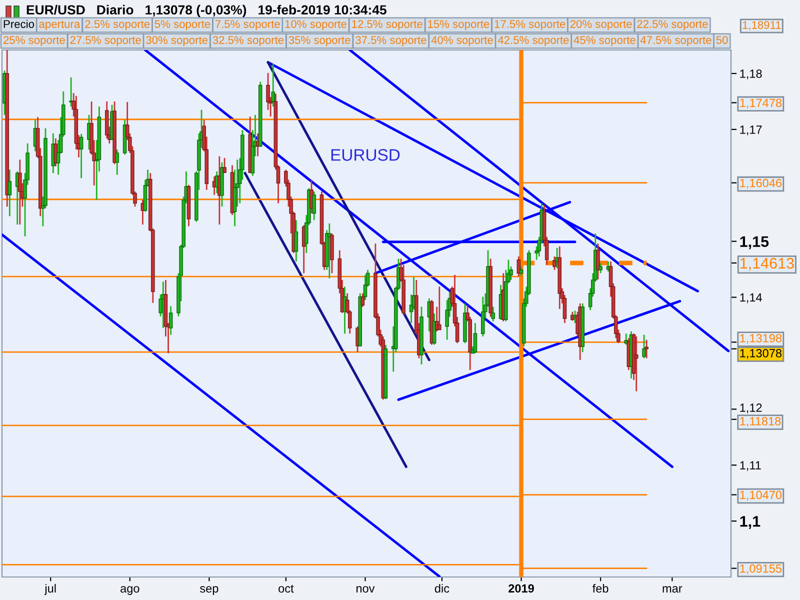 The height and width of the screenshot is (600, 800). Describe the element at coordinates (387, 25) in the screenshot. I see `text: 12.5% soporte` at that location.